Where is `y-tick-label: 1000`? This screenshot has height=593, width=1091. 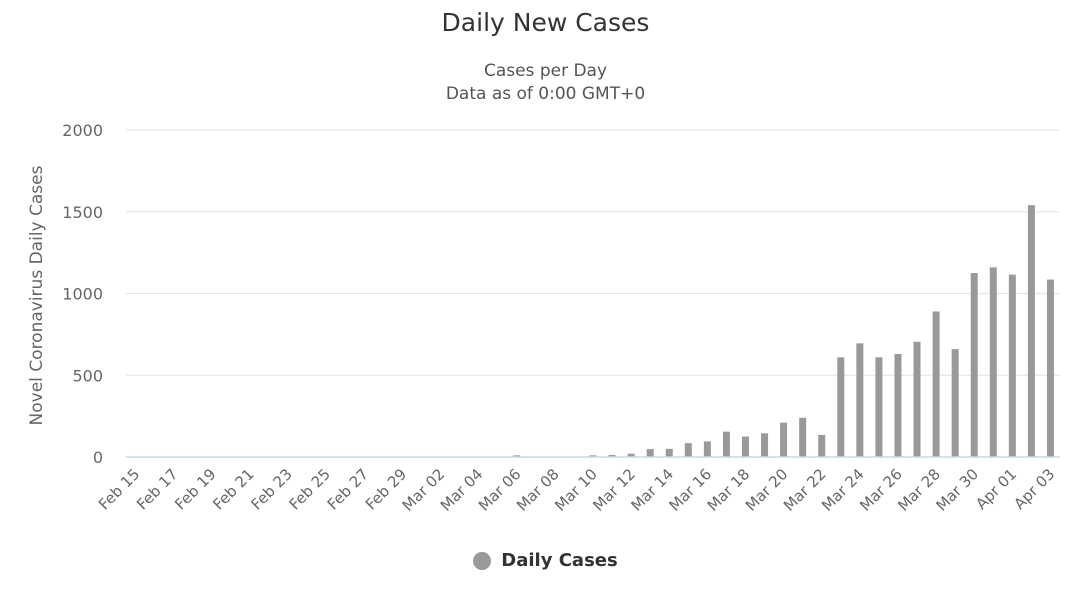 y-tick-label: 1000 is located at coordinates (82, 294).